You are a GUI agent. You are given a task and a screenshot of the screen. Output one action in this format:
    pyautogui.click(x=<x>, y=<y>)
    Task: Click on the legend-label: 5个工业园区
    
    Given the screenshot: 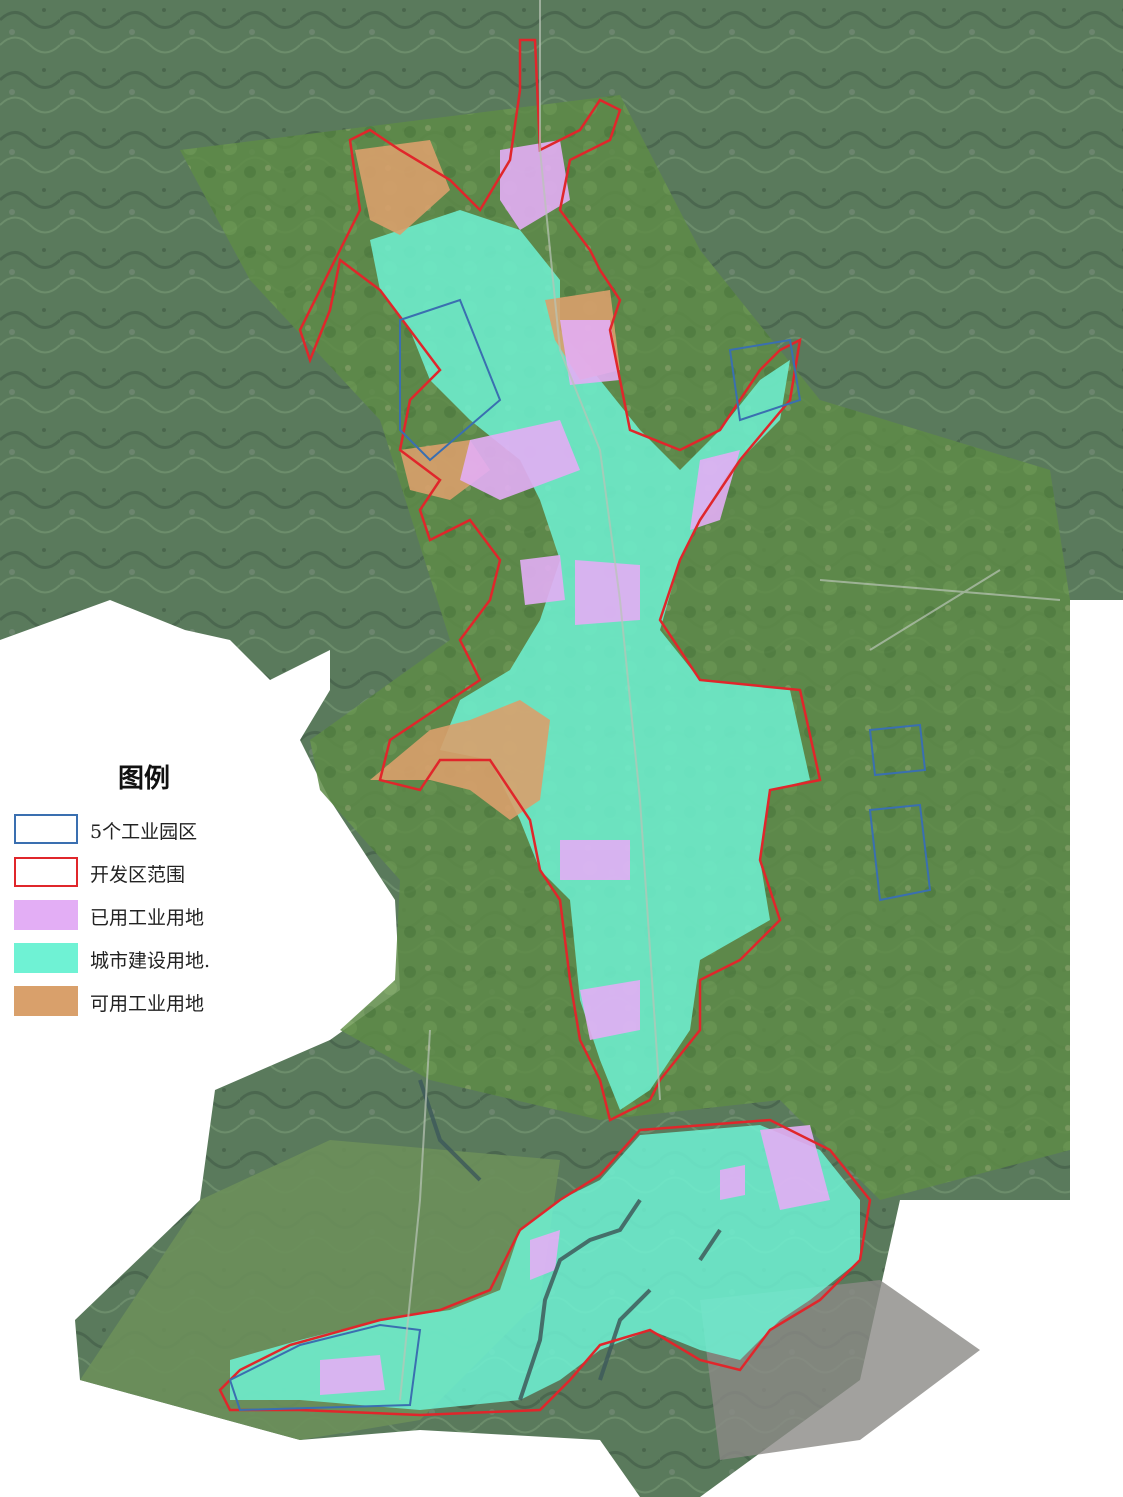 What is the action you would take?
    pyautogui.click(x=144, y=832)
    